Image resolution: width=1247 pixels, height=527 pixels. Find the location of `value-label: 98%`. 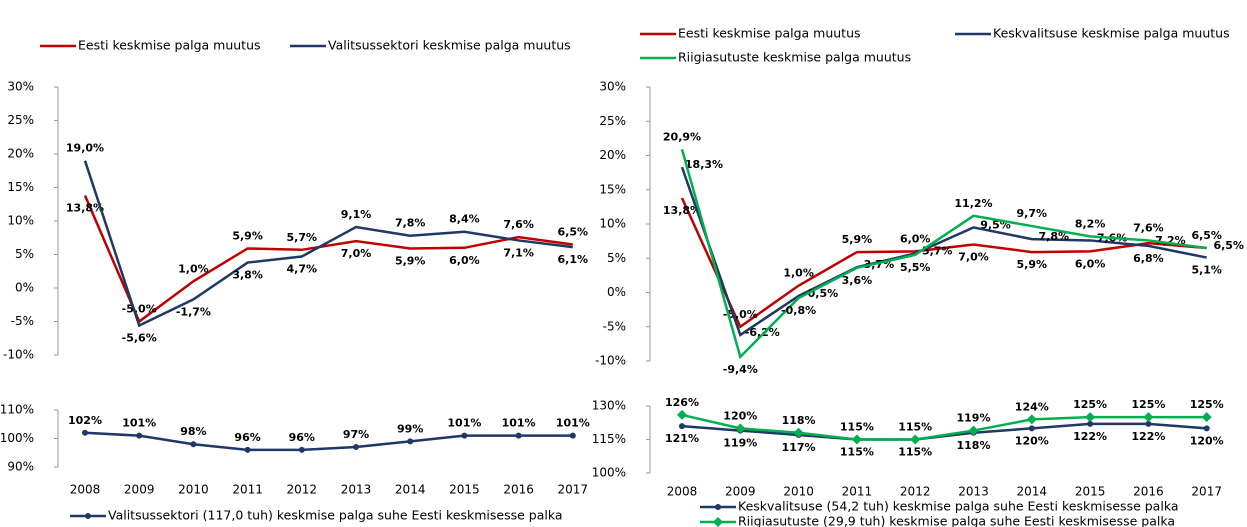

value-label: 98% is located at coordinates (193, 431).